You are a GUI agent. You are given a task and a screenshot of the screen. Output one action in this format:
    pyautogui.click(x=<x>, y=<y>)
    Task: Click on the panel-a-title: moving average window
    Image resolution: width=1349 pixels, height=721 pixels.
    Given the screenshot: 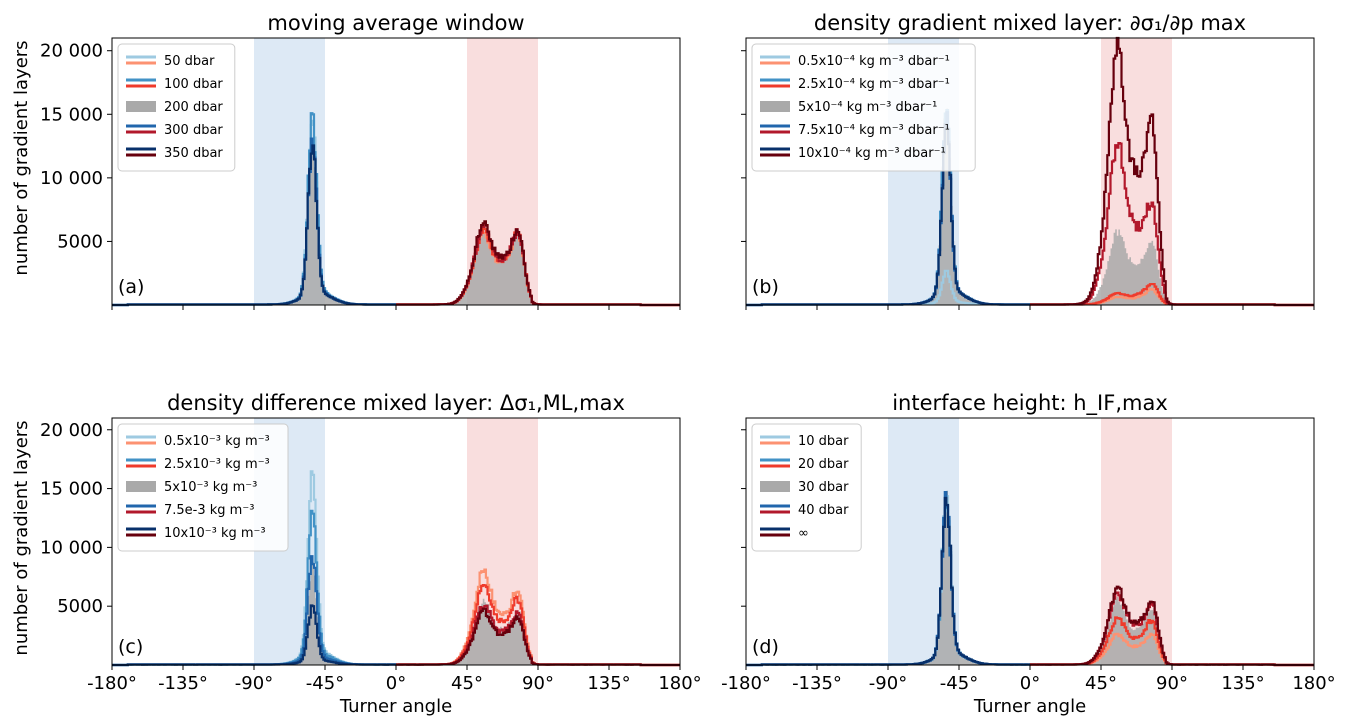 What is the action you would take?
    pyautogui.click(x=395, y=23)
    